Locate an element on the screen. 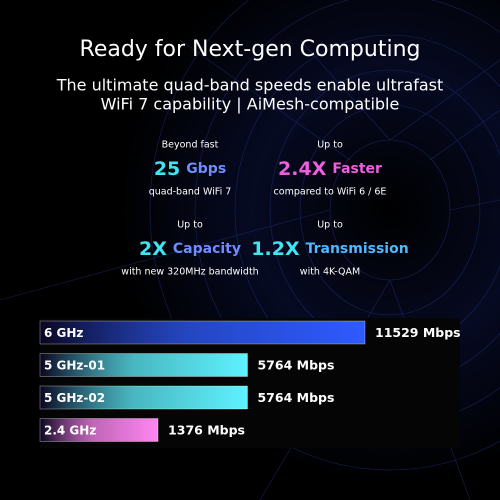 The image size is (500, 500). stat-bottom: with 4K-QAM is located at coordinates (330, 272).